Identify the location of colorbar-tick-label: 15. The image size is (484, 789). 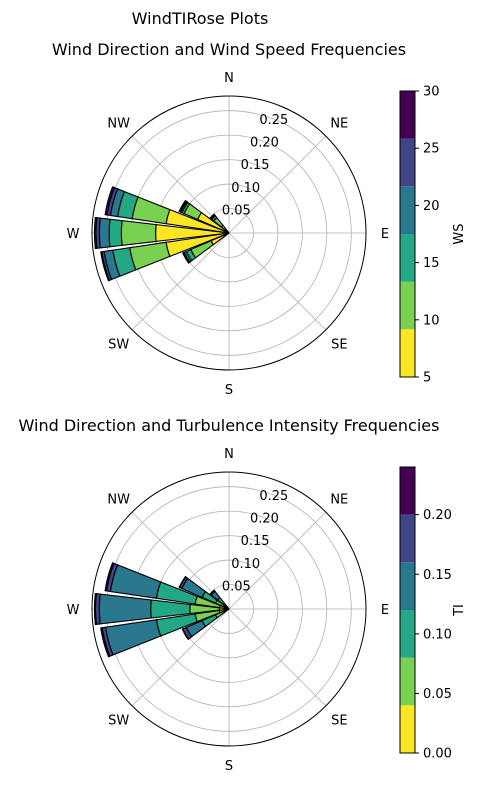
(431, 263).